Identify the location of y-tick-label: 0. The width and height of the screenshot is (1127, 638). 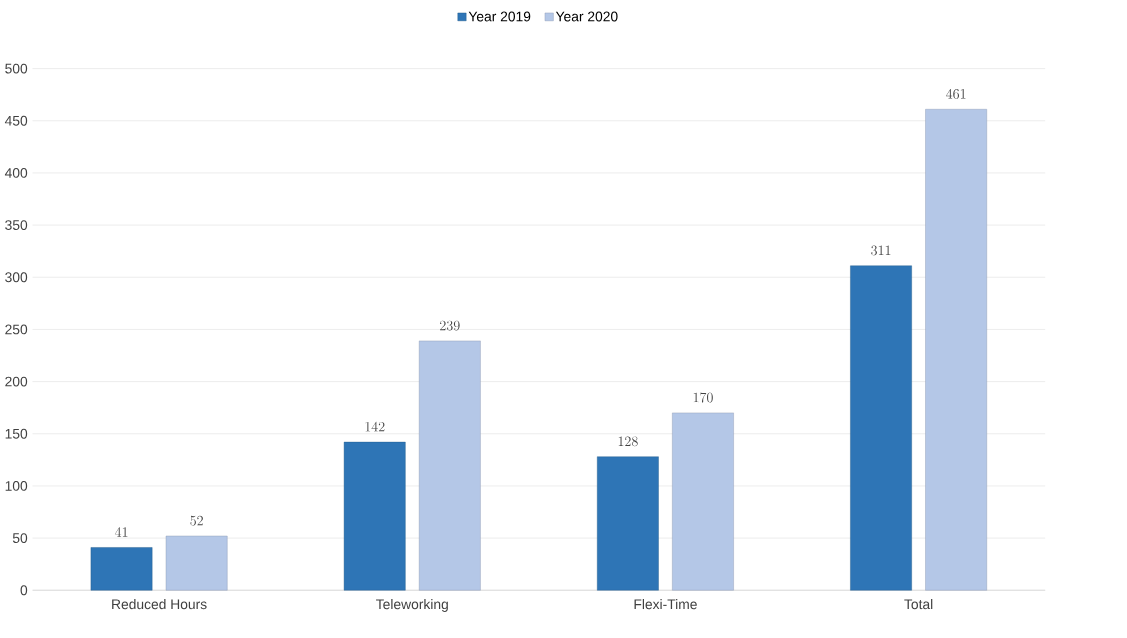
(24, 590).